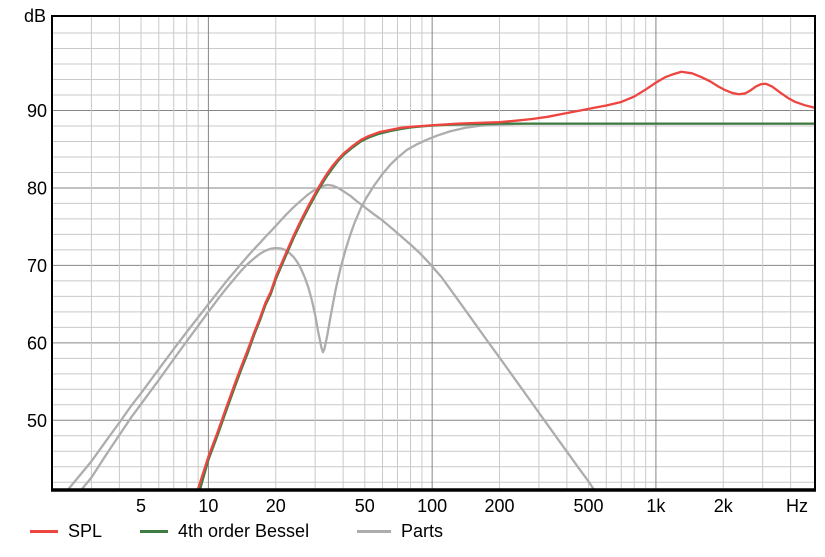 The image size is (825, 557). Describe the element at coordinates (37, 111) in the screenshot. I see `svg-text: 90` at that location.